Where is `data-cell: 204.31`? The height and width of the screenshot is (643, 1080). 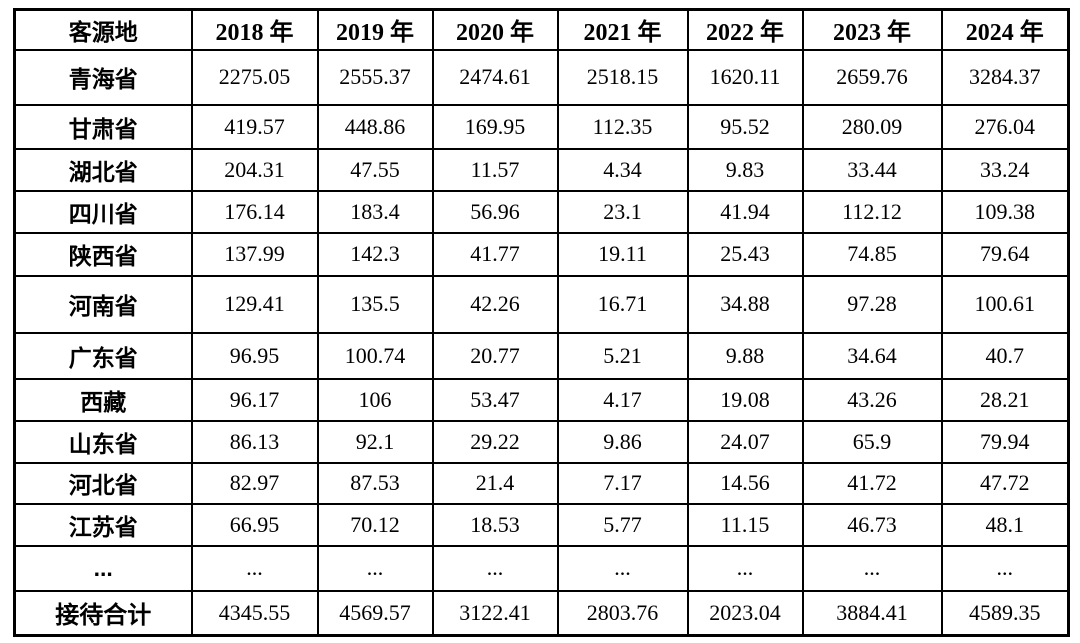 data-cell: 204.31 is located at coordinates (254, 169).